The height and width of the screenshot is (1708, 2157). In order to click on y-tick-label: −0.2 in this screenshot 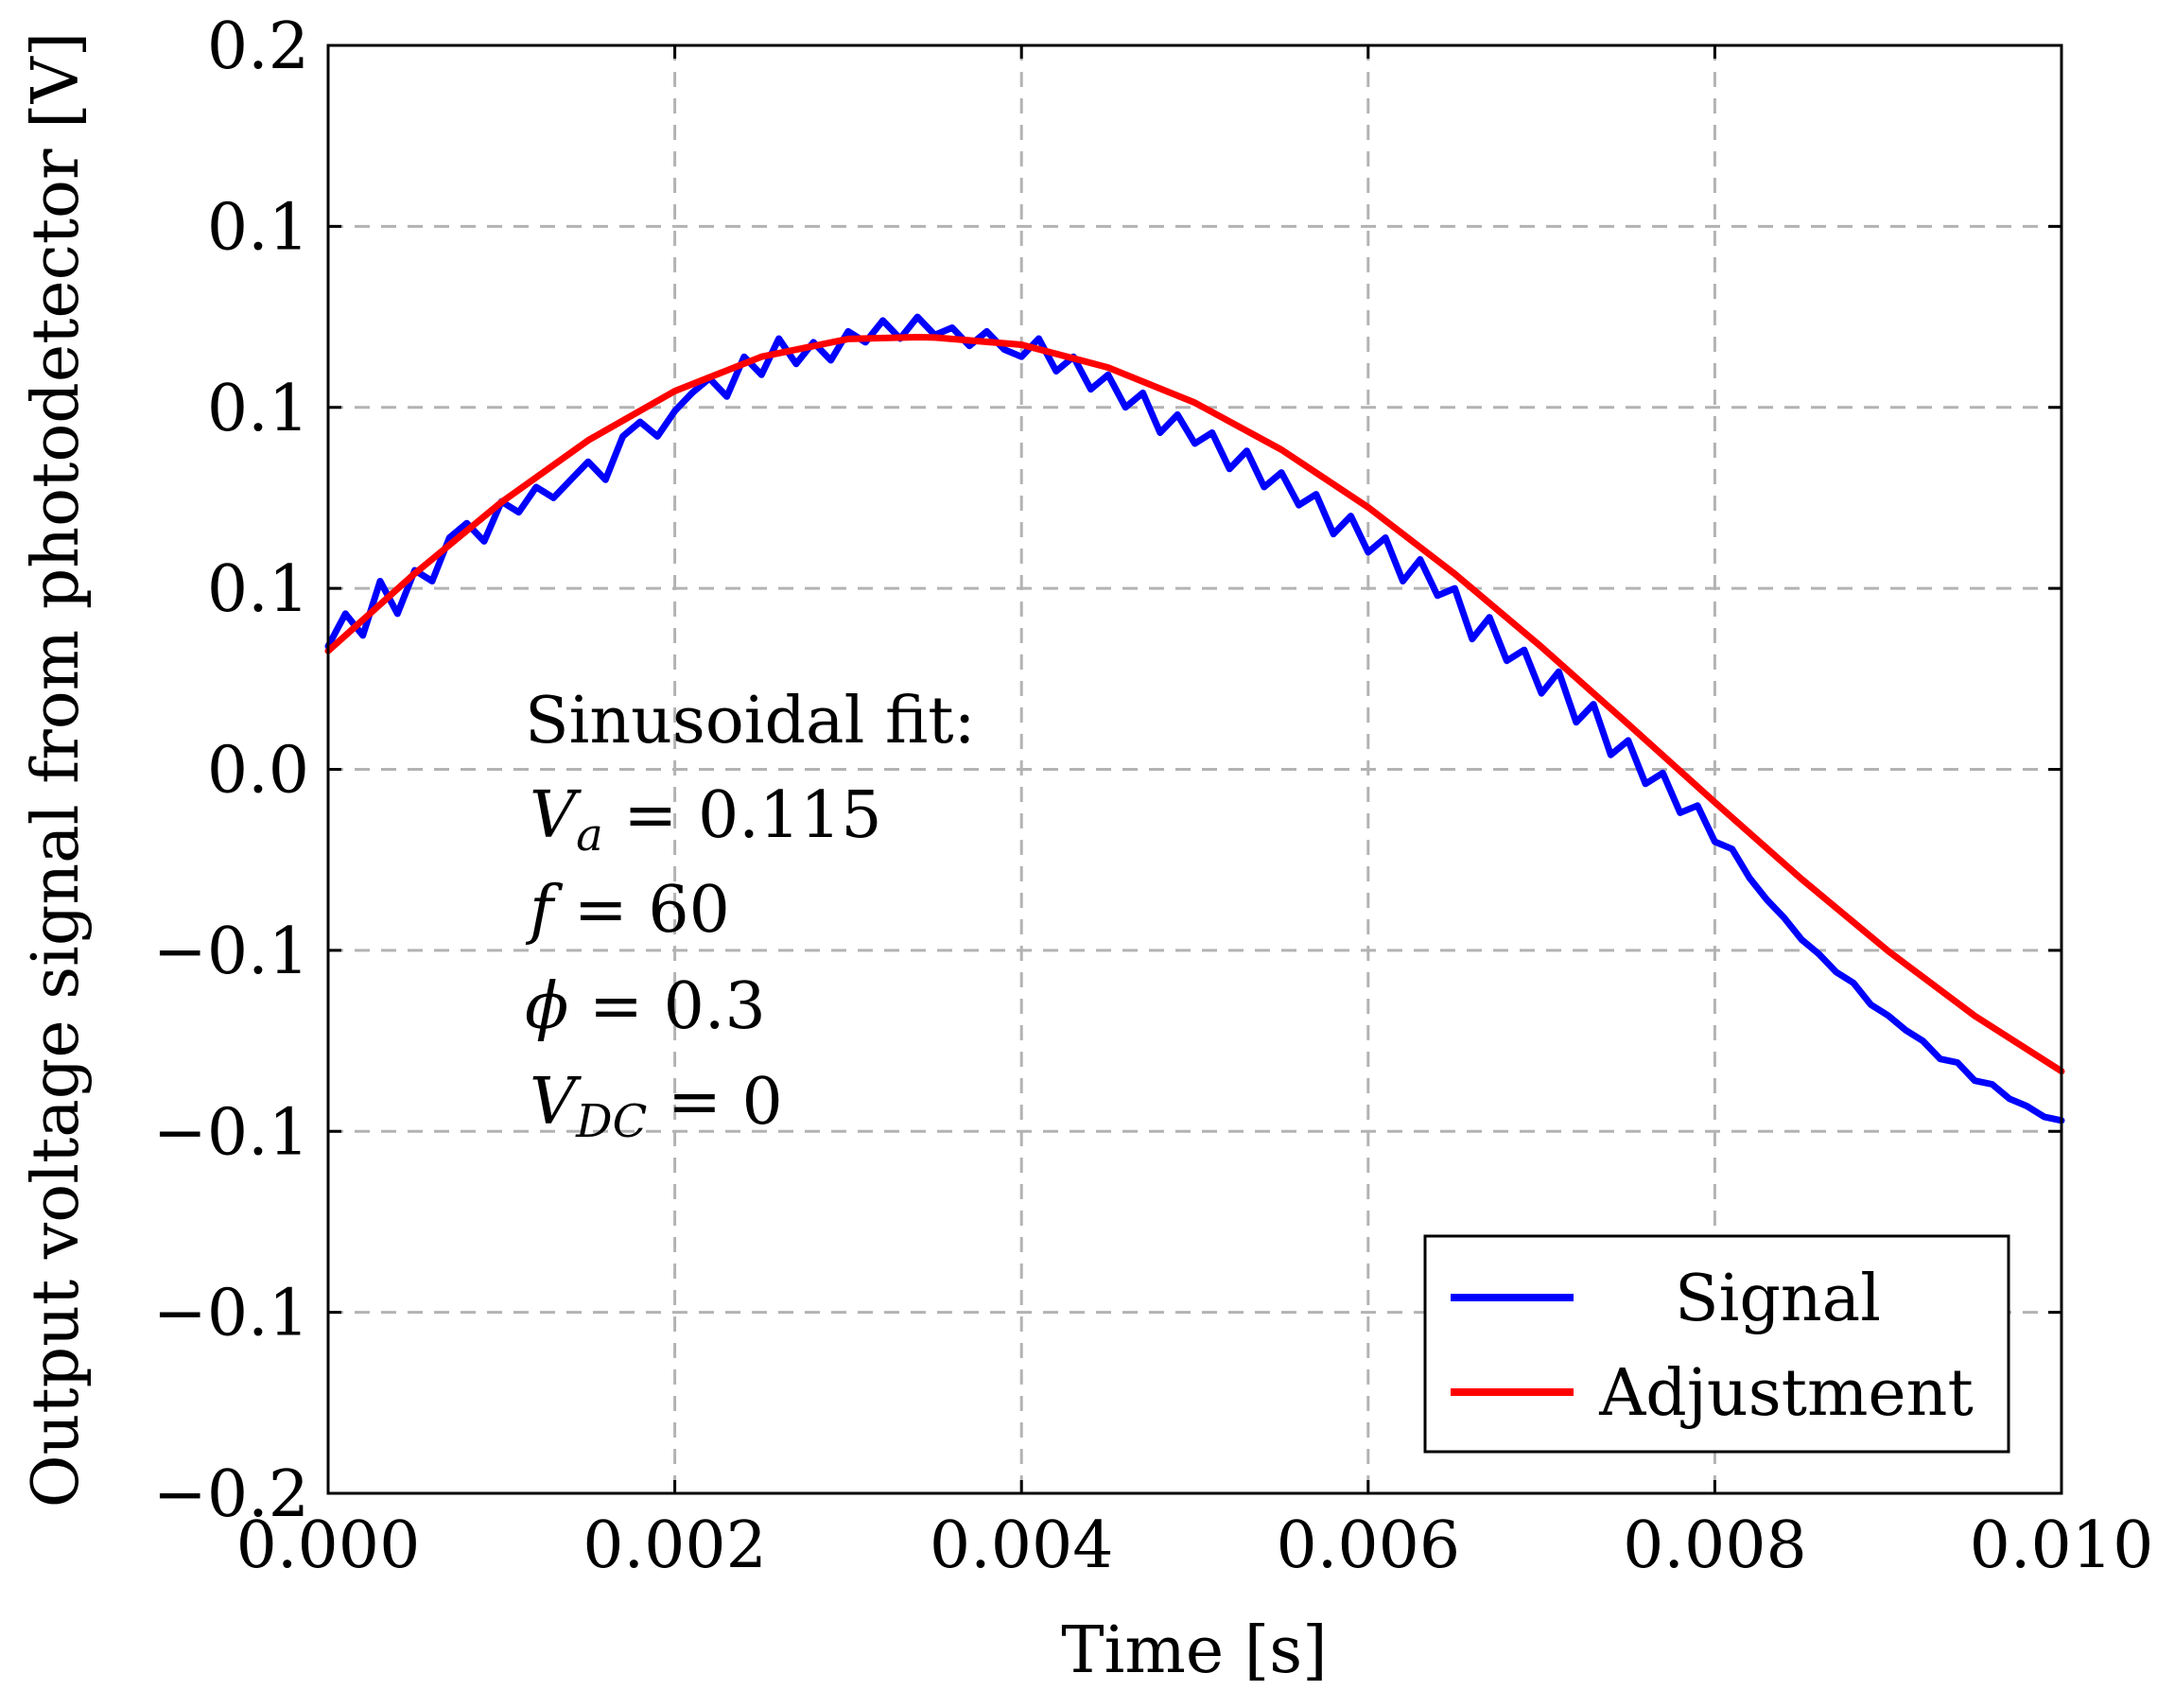, I will do `click(231, 1494)`.